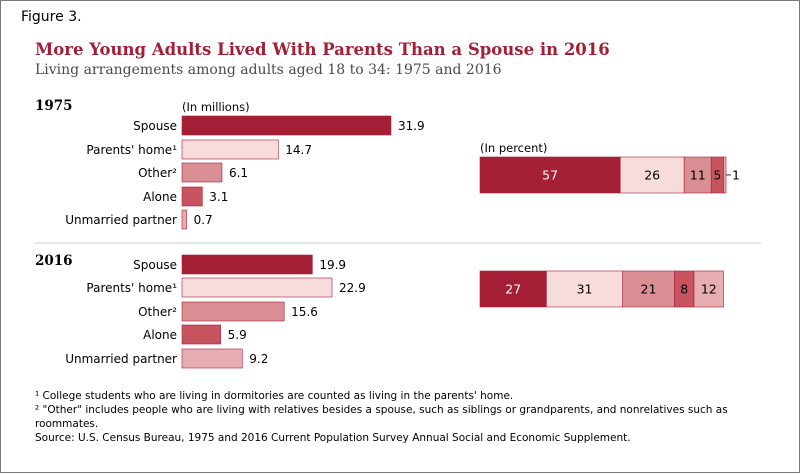 This screenshot has width=800, height=474. I want to click on bar-unmarried-partner-1975, so click(184, 219).